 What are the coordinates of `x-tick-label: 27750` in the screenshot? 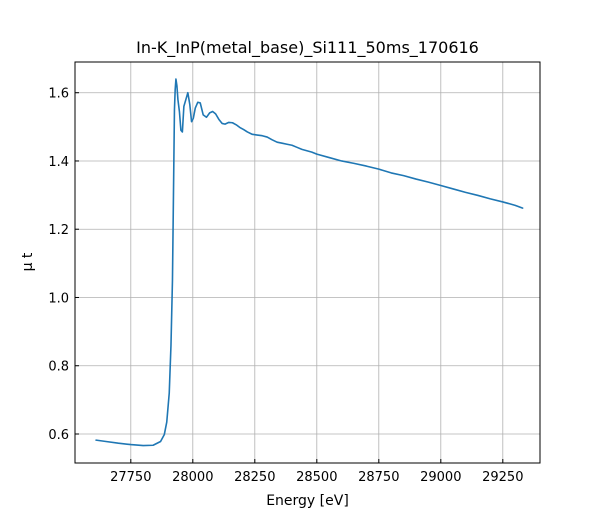 It's located at (130, 477).